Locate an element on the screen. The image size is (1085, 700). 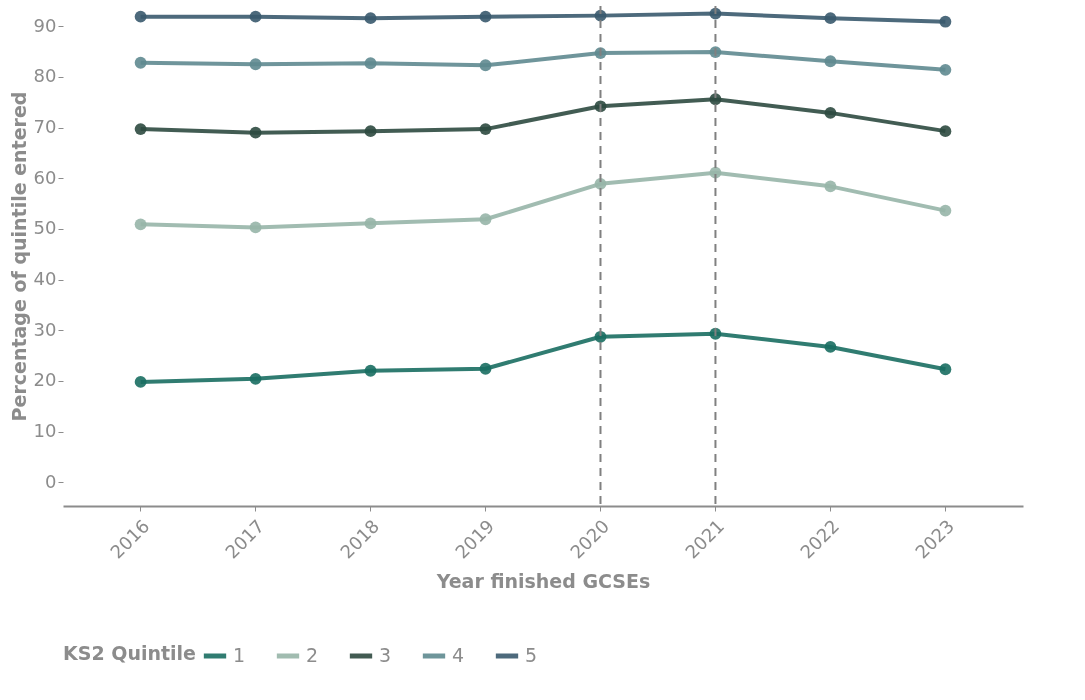
y-tick-label: 90 is located at coordinates (45, 25).